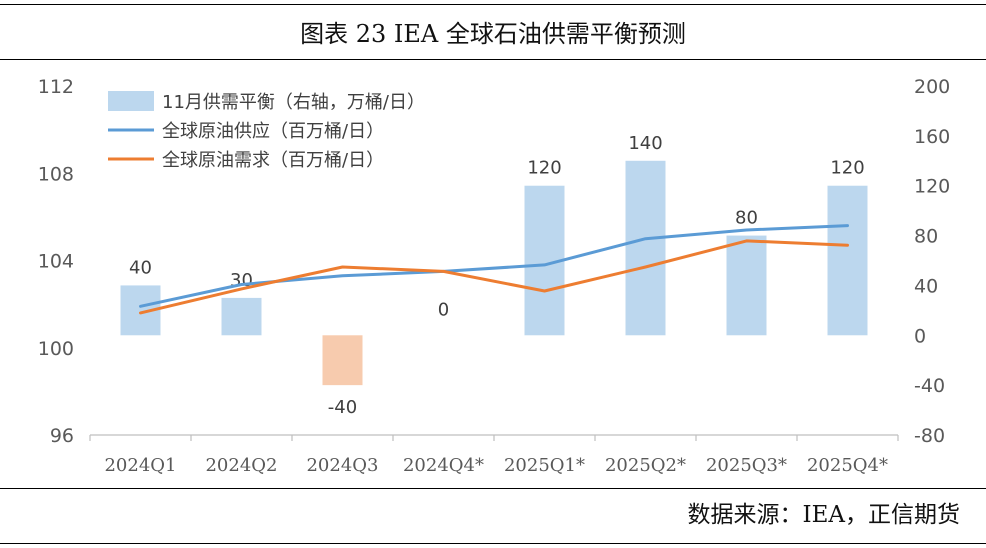 The width and height of the screenshot is (986, 548). What do you see at coordinates (932, 87) in the screenshot?
I see `right-axis-tick: 200` at bounding box center [932, 87].